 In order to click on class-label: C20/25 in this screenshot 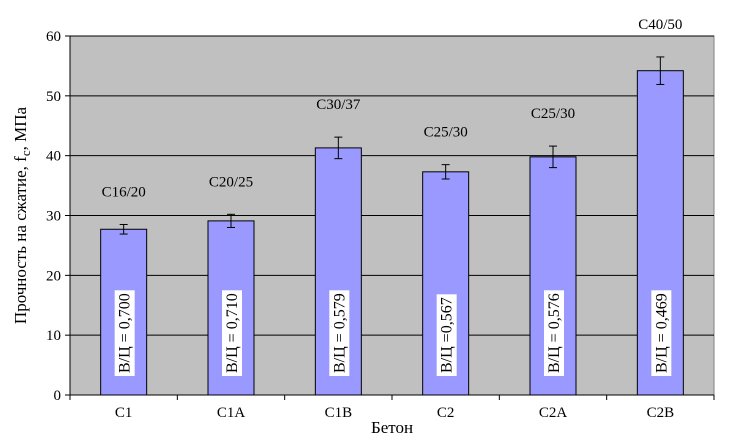, I will do `click(231, 182)`.